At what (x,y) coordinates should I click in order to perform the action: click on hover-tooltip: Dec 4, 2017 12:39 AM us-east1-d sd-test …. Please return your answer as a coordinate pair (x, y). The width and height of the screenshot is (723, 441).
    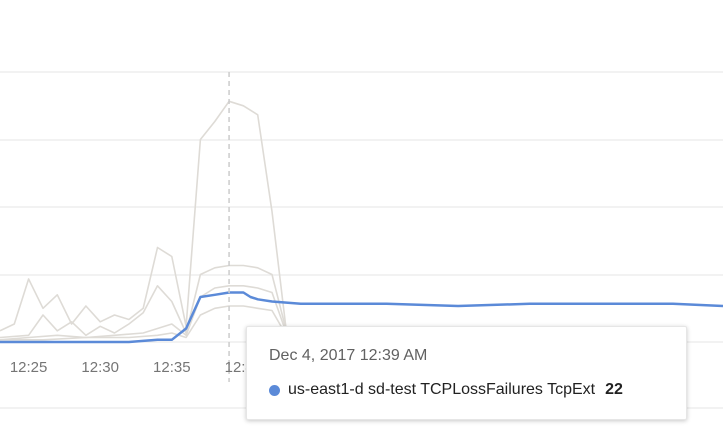
    Looking at the image, I should click on (466, 373).